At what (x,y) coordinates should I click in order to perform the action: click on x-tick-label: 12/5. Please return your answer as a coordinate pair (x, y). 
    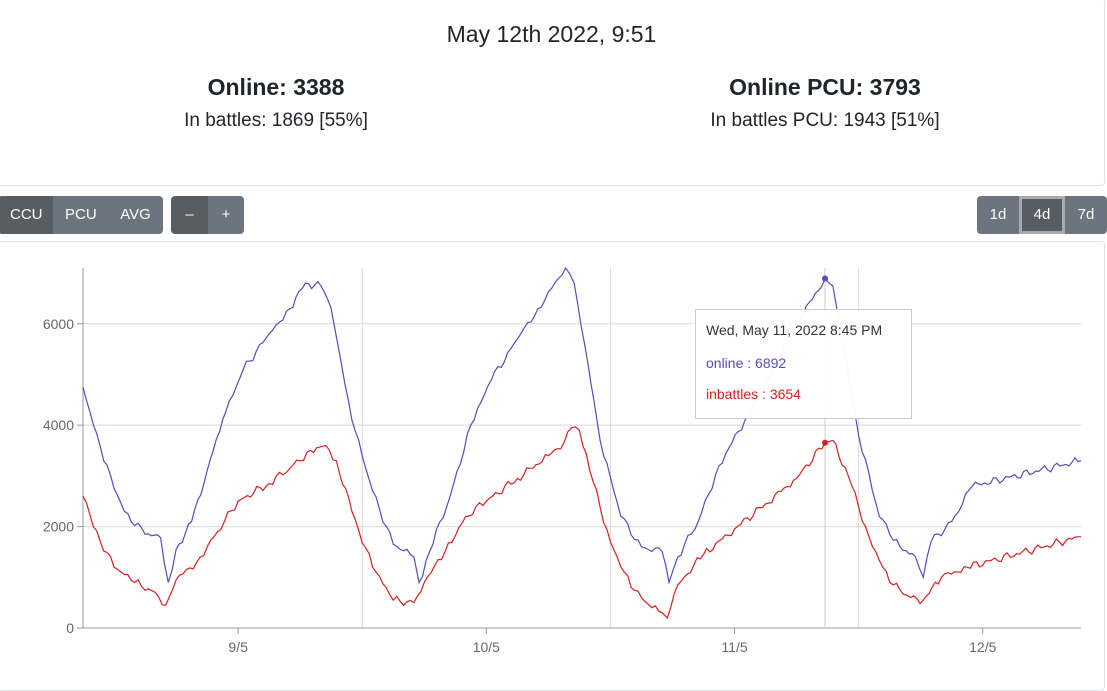
    Looking at the image, I should click on (982, 647).